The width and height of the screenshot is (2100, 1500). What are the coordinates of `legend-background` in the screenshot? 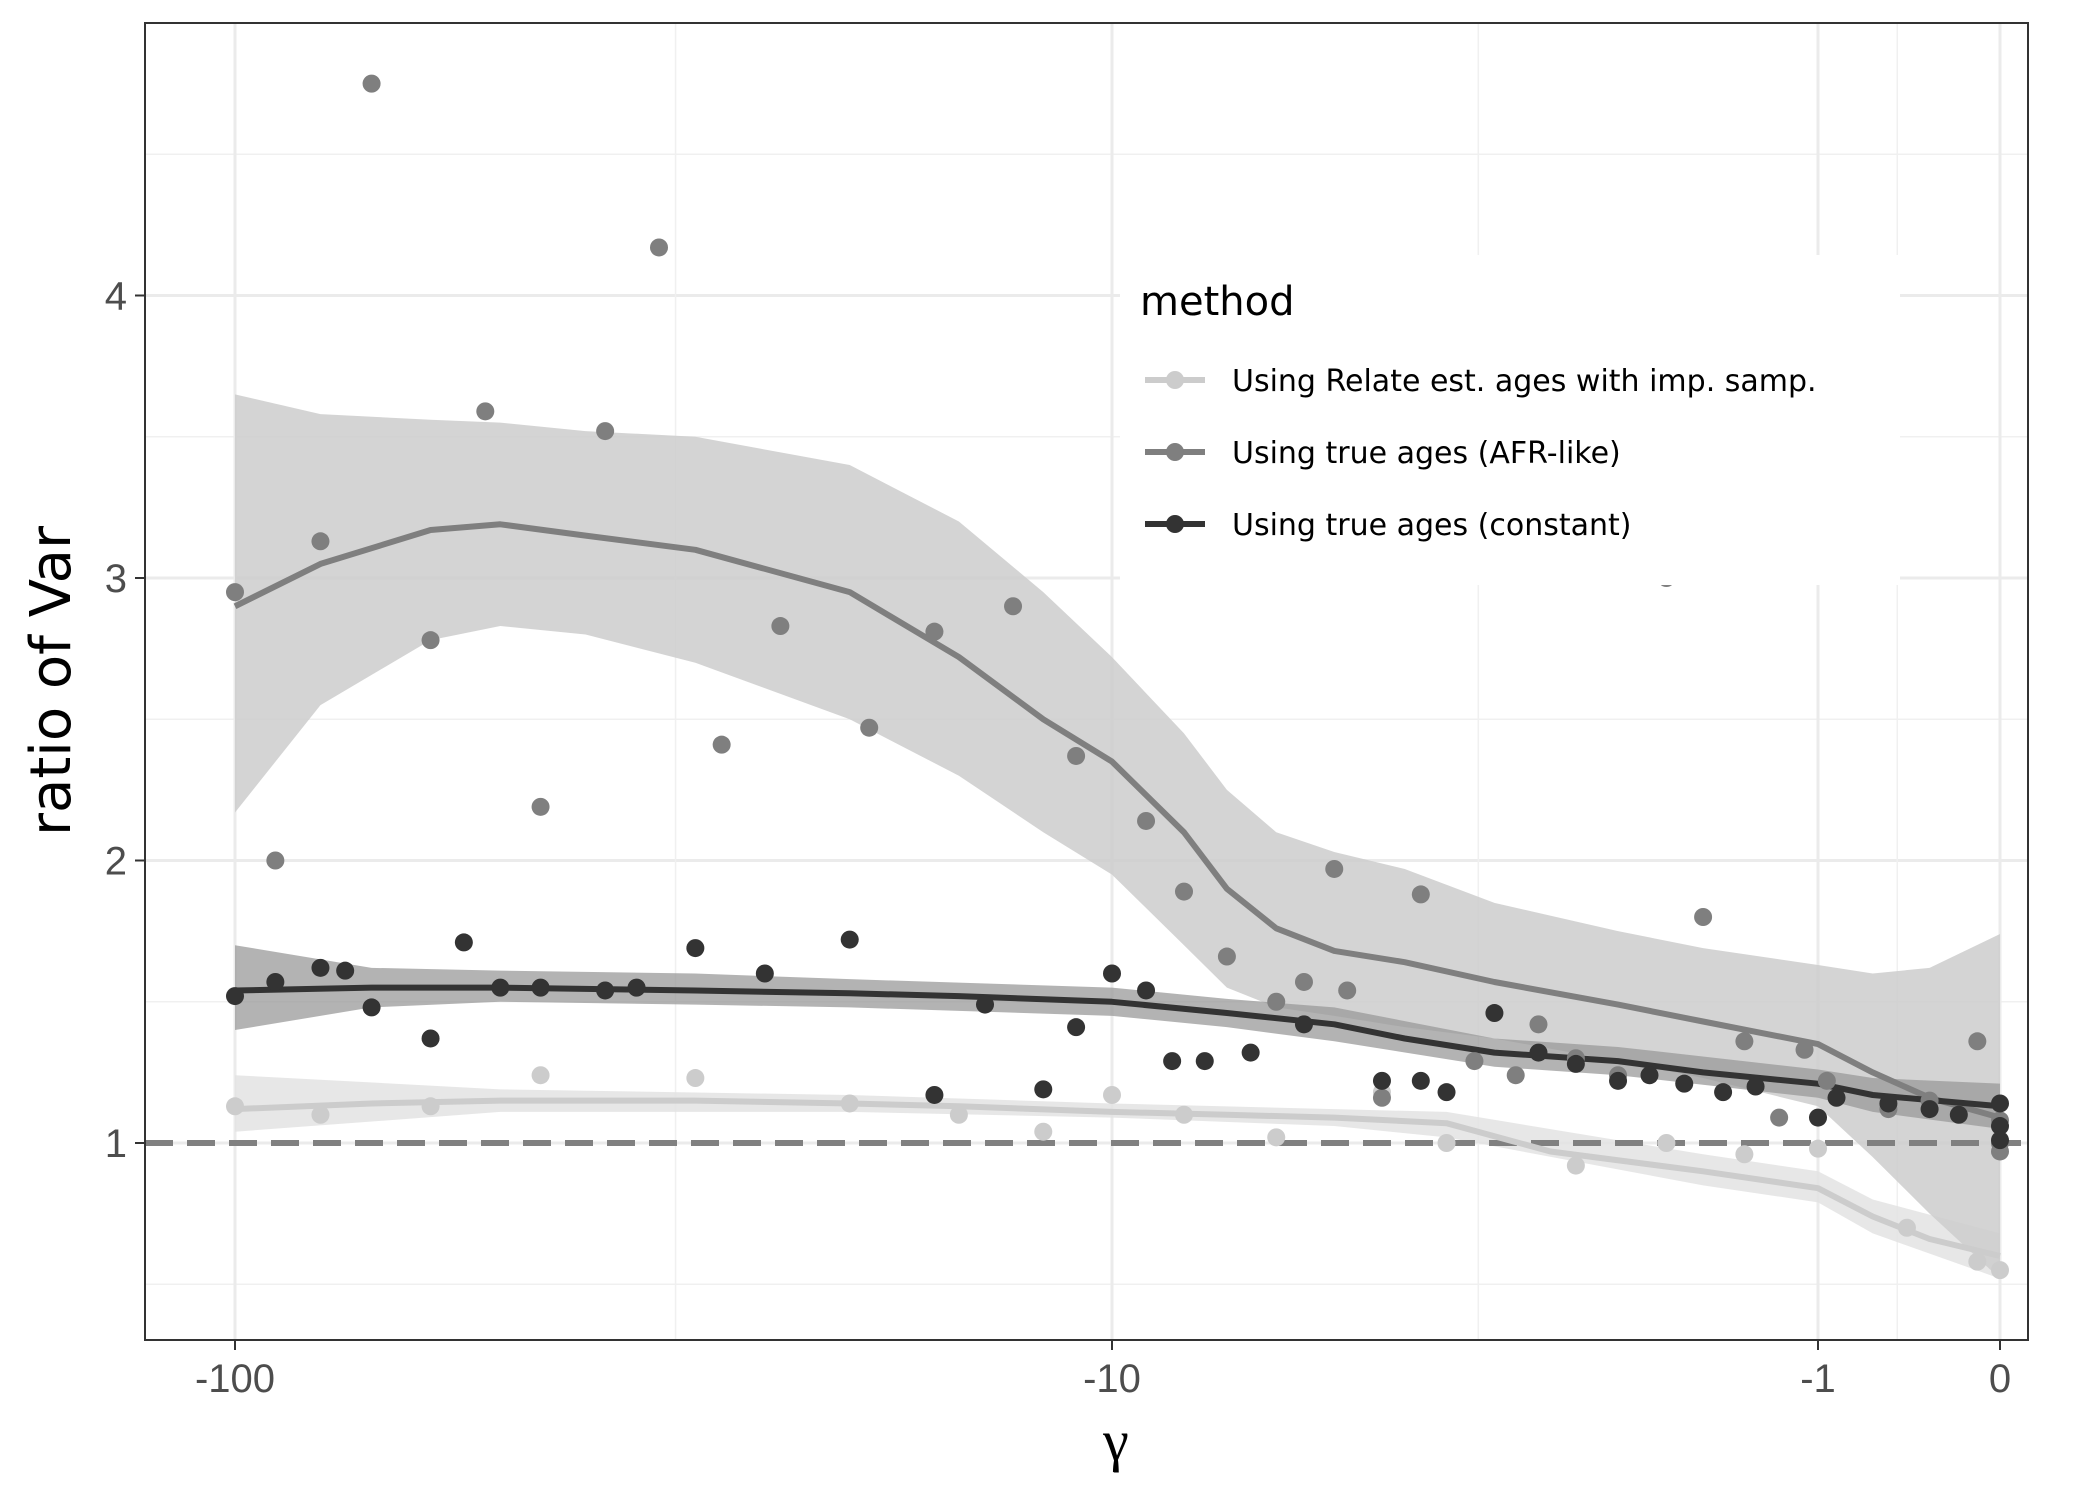 It's located at (1510, 420).